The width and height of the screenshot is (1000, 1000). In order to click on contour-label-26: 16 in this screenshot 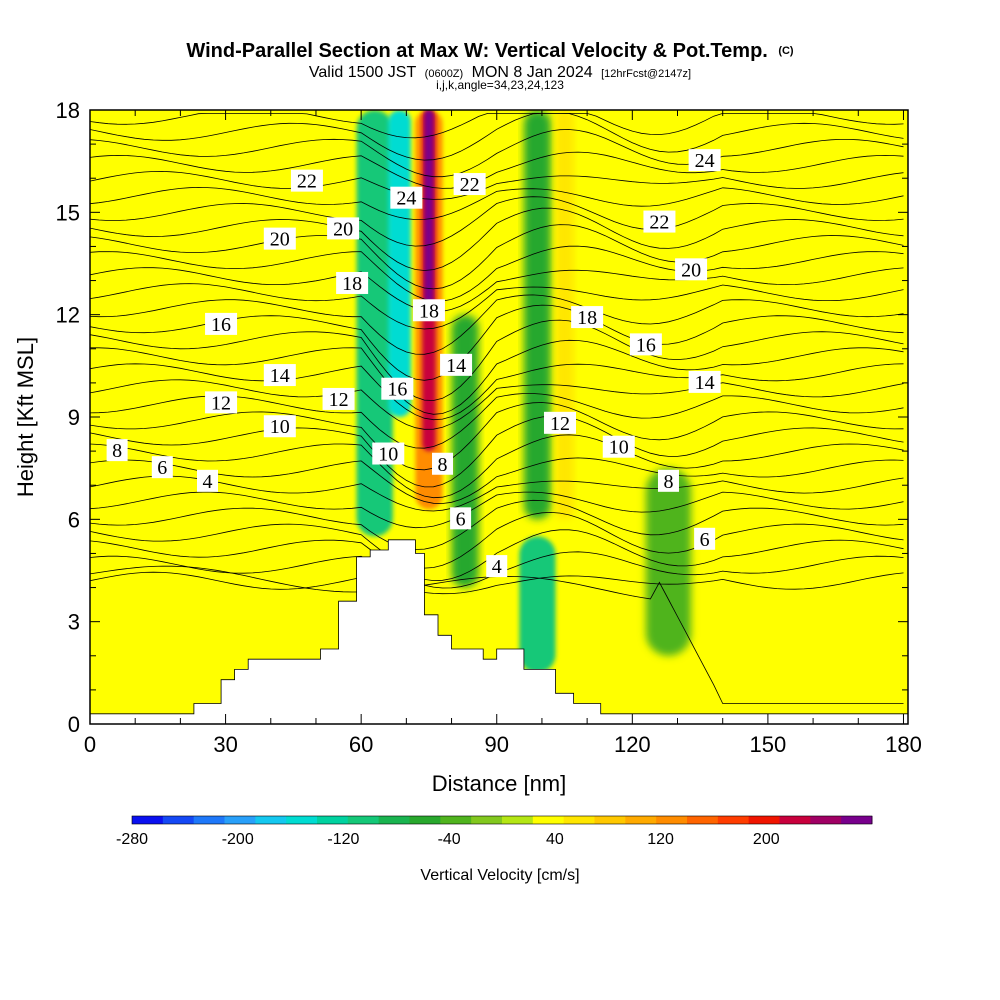, I will do `click(645, 344)`.